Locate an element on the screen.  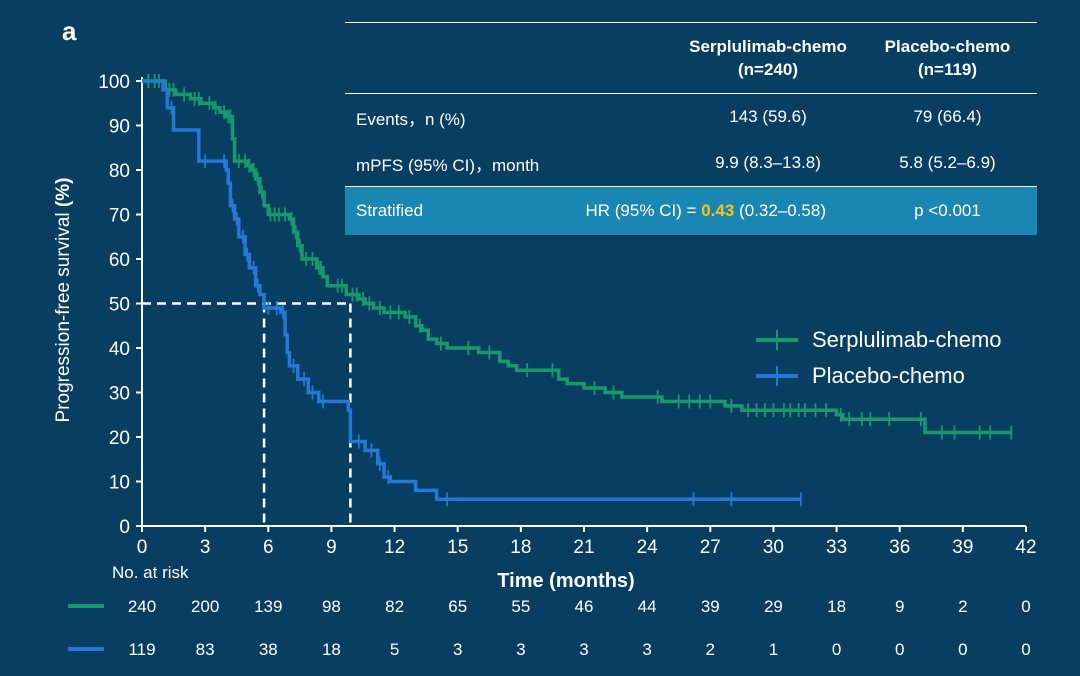
x-tick-label: 33 is located at coordinates (836, 547).